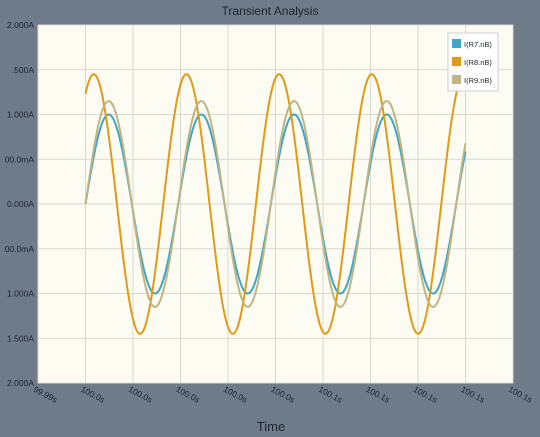  I want to click on x-tick-label: 99.99s, so click(45, 394).